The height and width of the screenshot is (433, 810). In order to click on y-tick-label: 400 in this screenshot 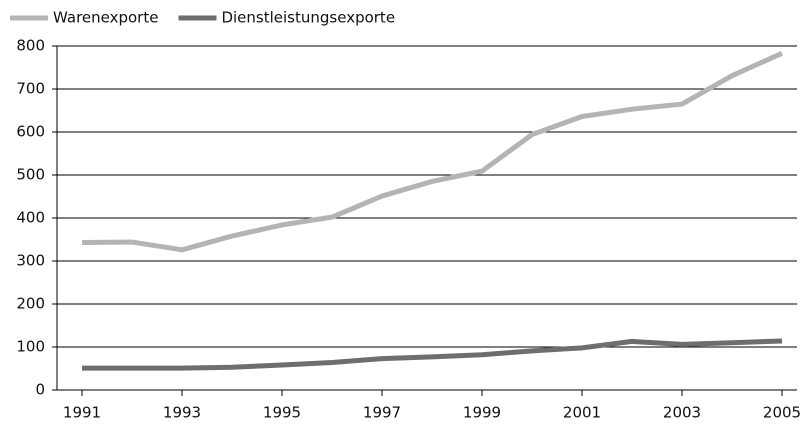, I will do `click(30, 218)`.